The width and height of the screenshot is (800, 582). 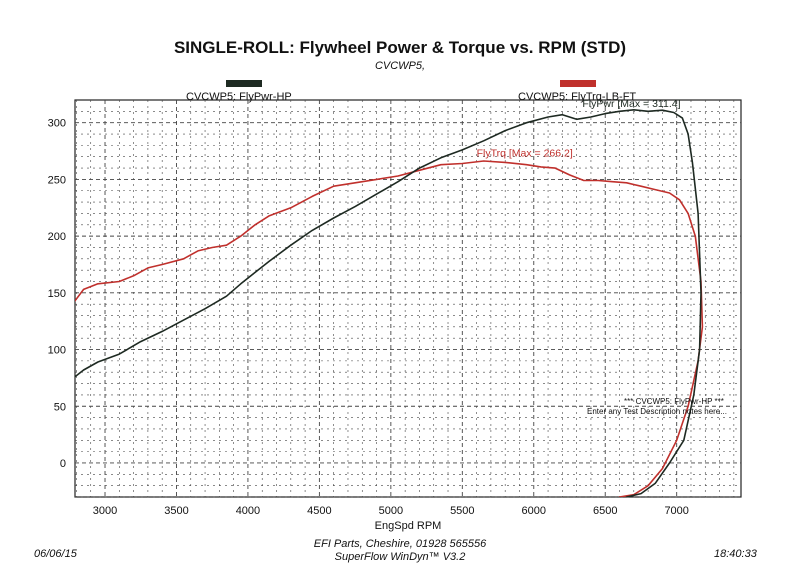 I want to click on footer-time: 18:40:33, so click(x=735, y=554).